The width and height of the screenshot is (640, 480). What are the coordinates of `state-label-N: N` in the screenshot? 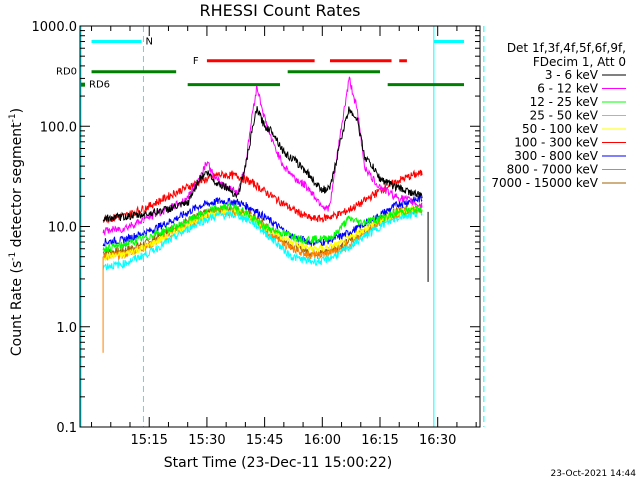 It's located at (149, 42).